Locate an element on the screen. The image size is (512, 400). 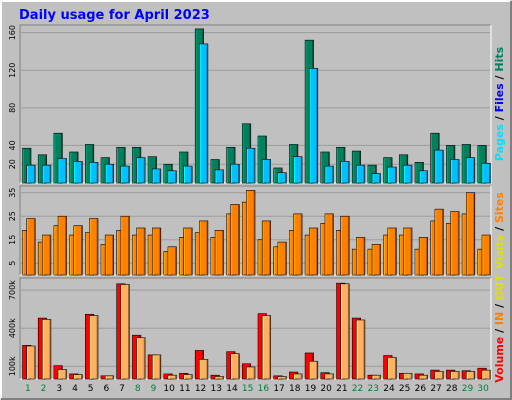
files-bar-day-20-body is located at coordinates (329, 174).